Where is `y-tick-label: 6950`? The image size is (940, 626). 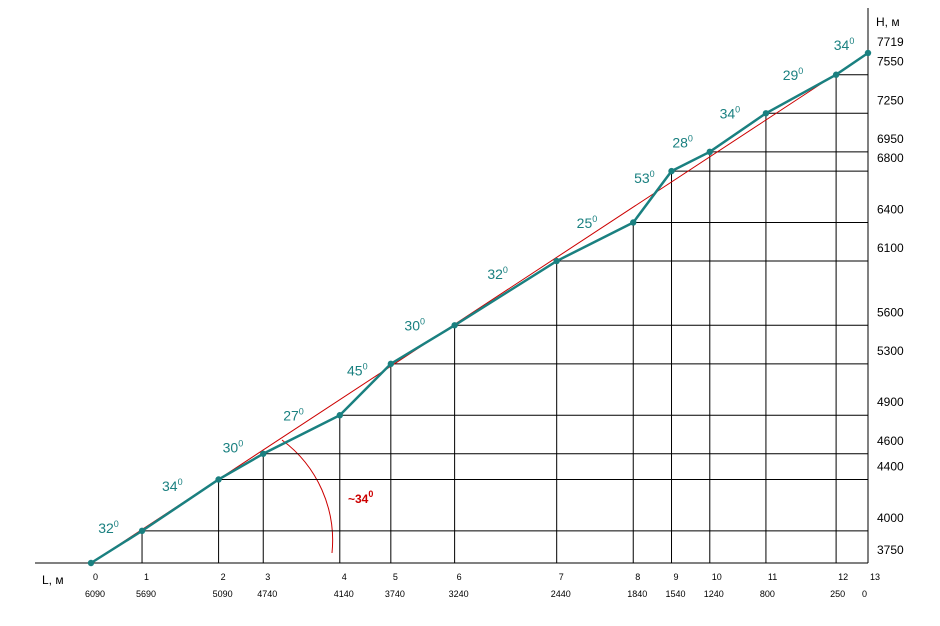 y-tick-label: 6950 is located at coordinates (890, 139).